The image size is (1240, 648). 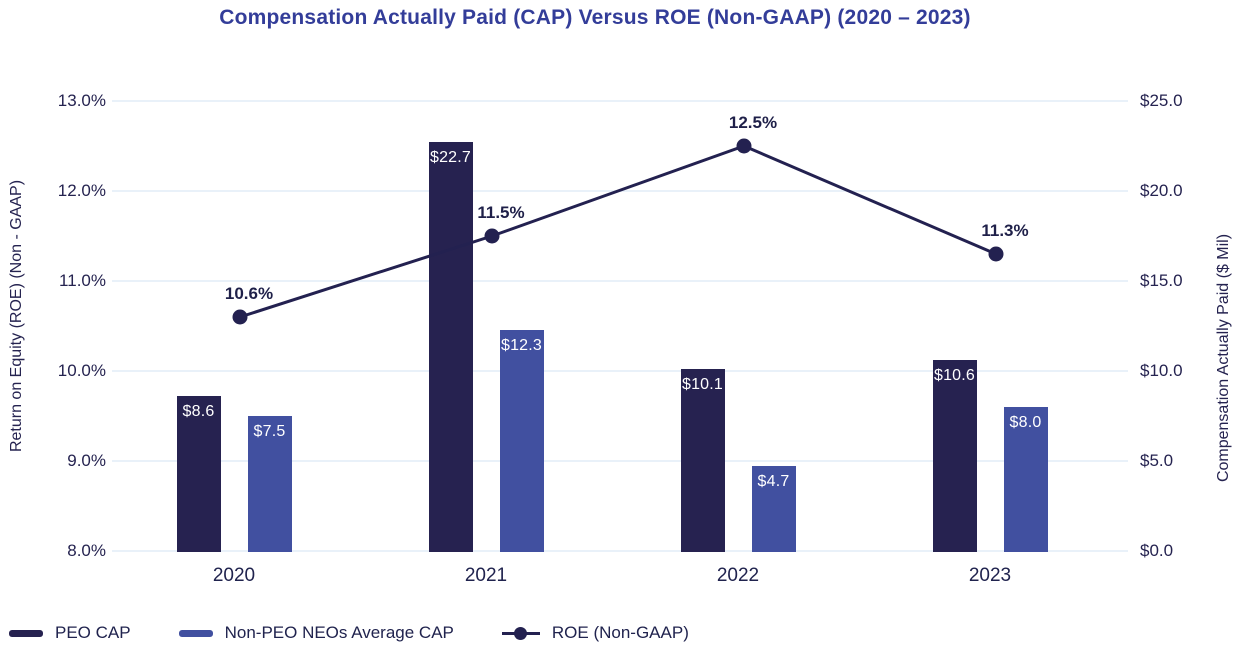 What do you see at coordinates (450, 347) in the screenshot?
I see `bar-peo-cap-2021: $22.7` at bounding box center [450, 347].